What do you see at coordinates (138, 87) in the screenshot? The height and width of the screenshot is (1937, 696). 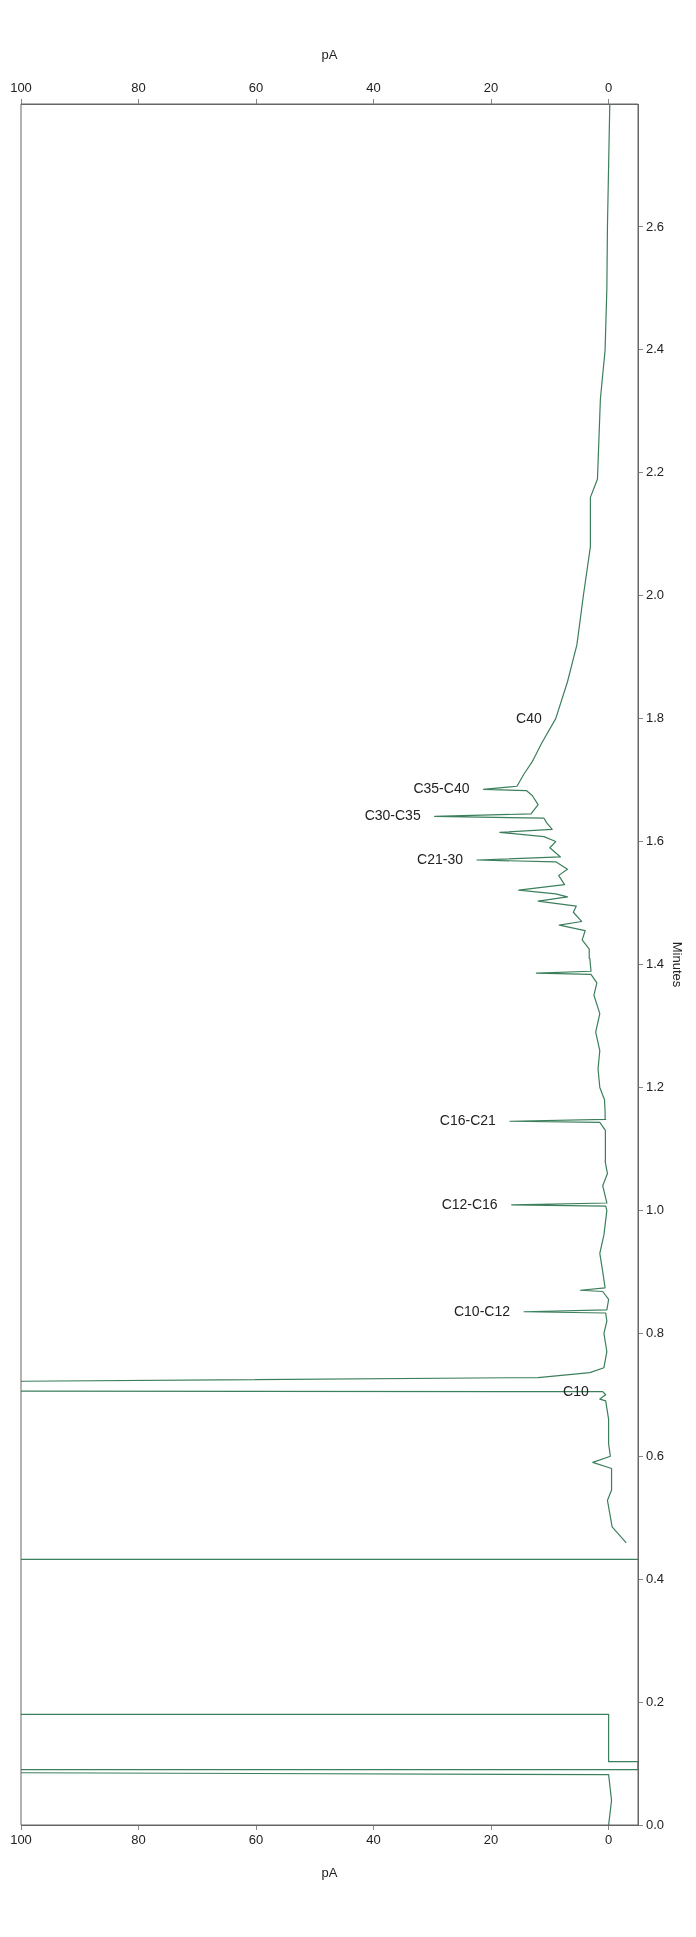 I see `x2-tick-label: 80` at bounding box center [138, 87].